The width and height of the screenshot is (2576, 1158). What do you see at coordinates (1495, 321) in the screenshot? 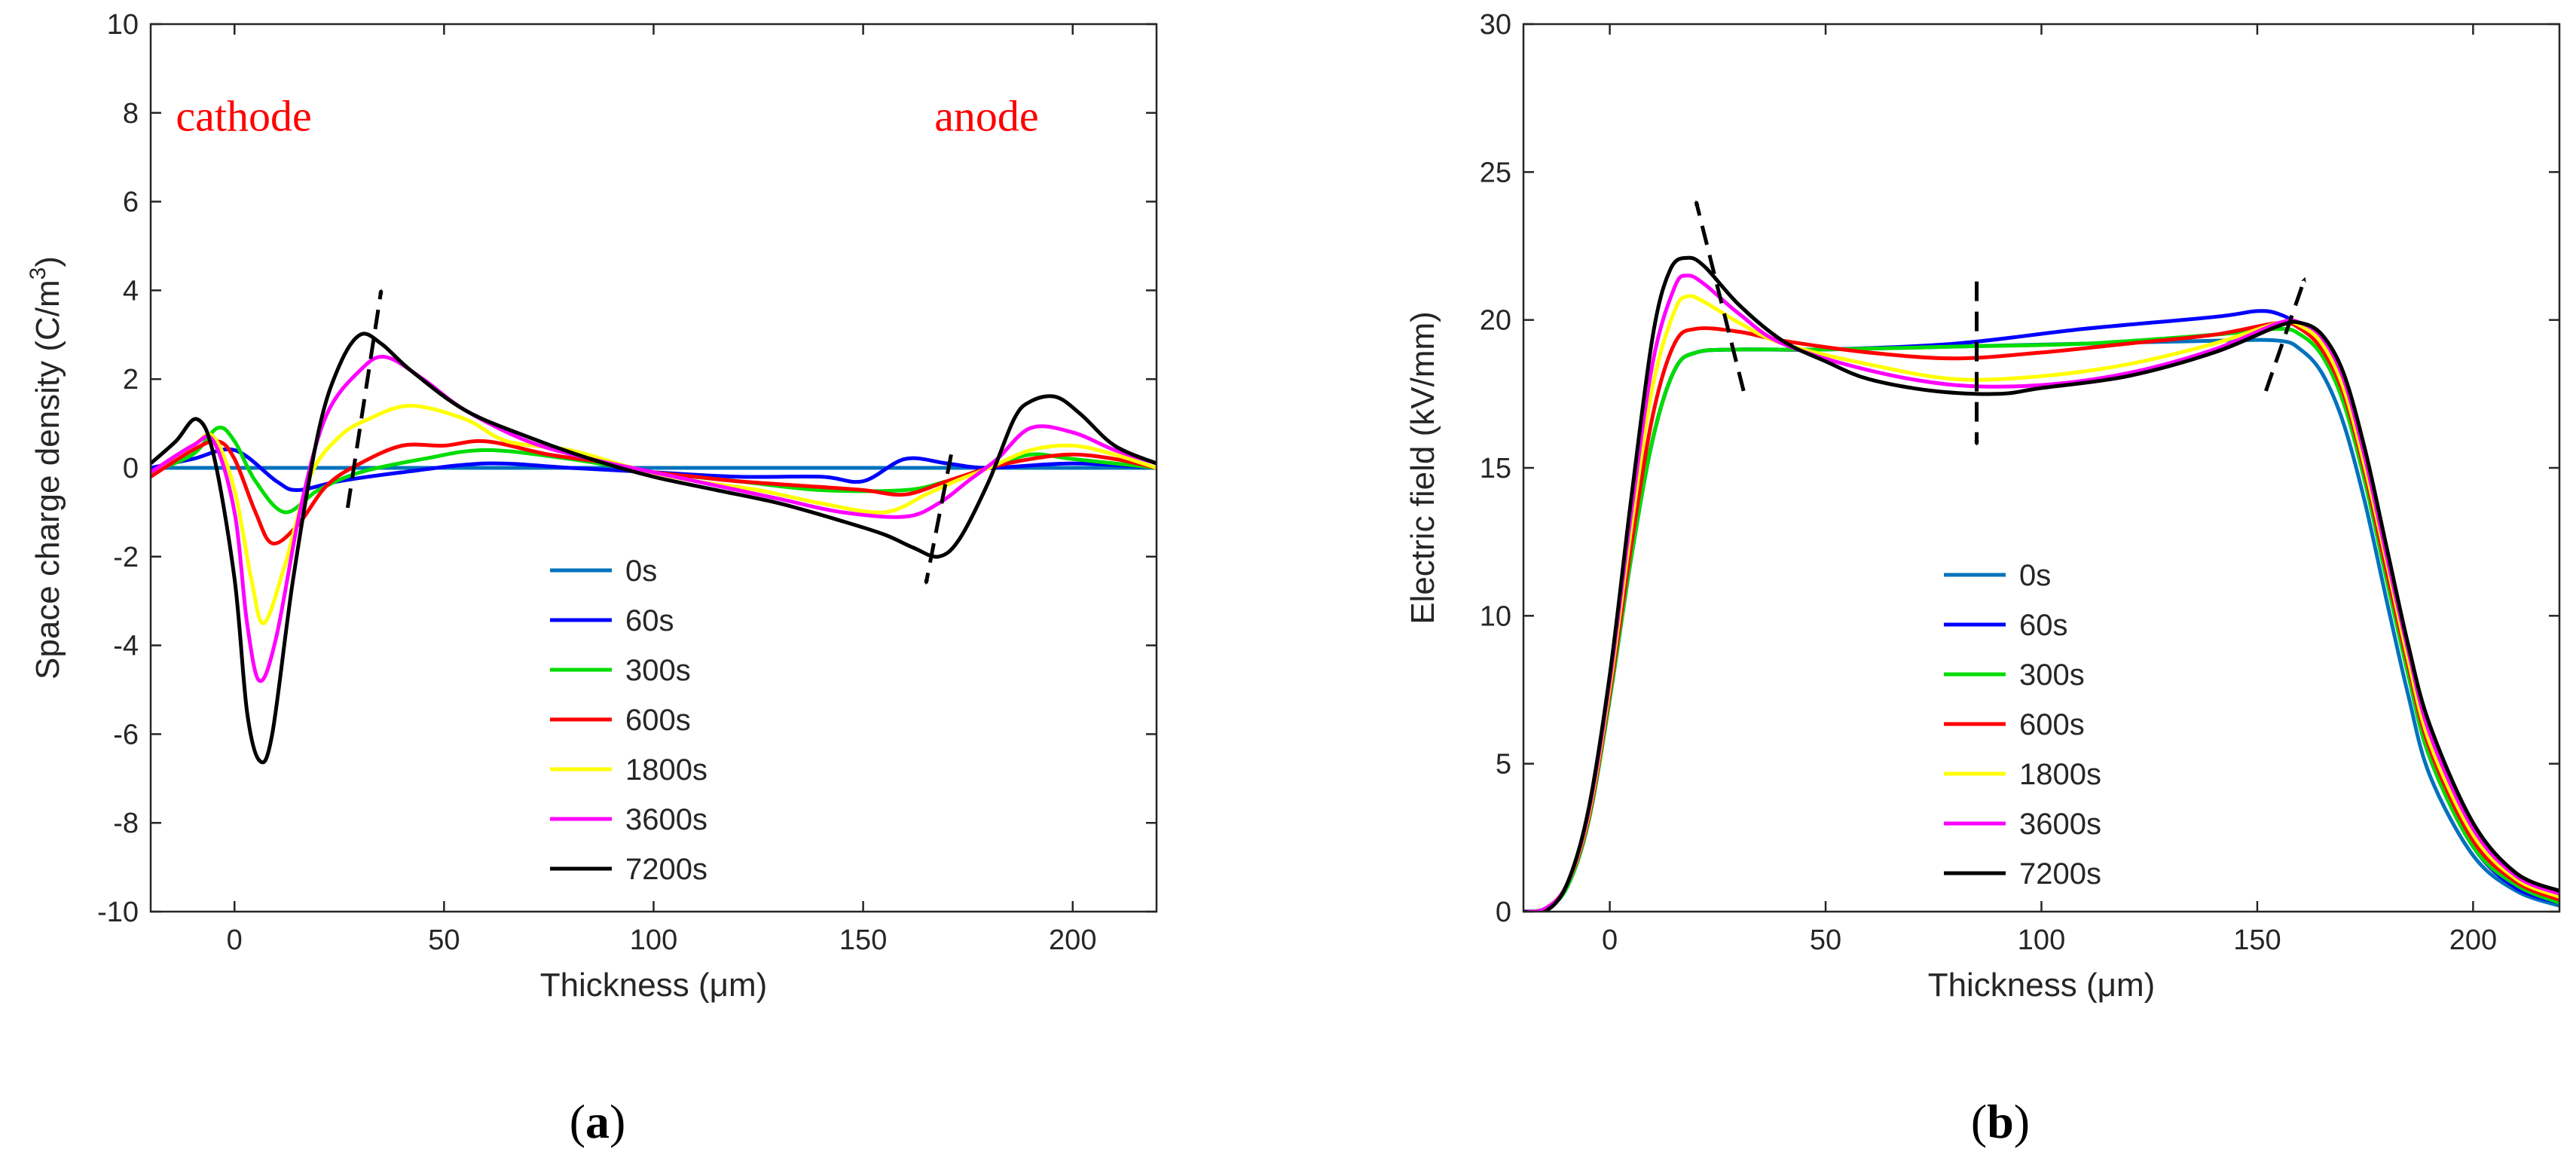
I see `chart-b-ytick-label: 20` at bounding box center [1495, 321].